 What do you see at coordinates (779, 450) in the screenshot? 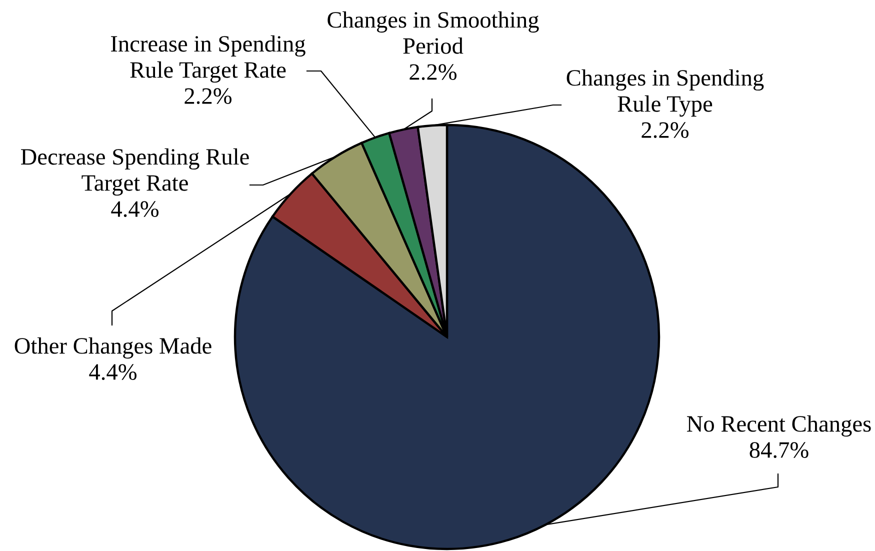
I see `data-label: 84.7%` at bounding box center [779, 450].